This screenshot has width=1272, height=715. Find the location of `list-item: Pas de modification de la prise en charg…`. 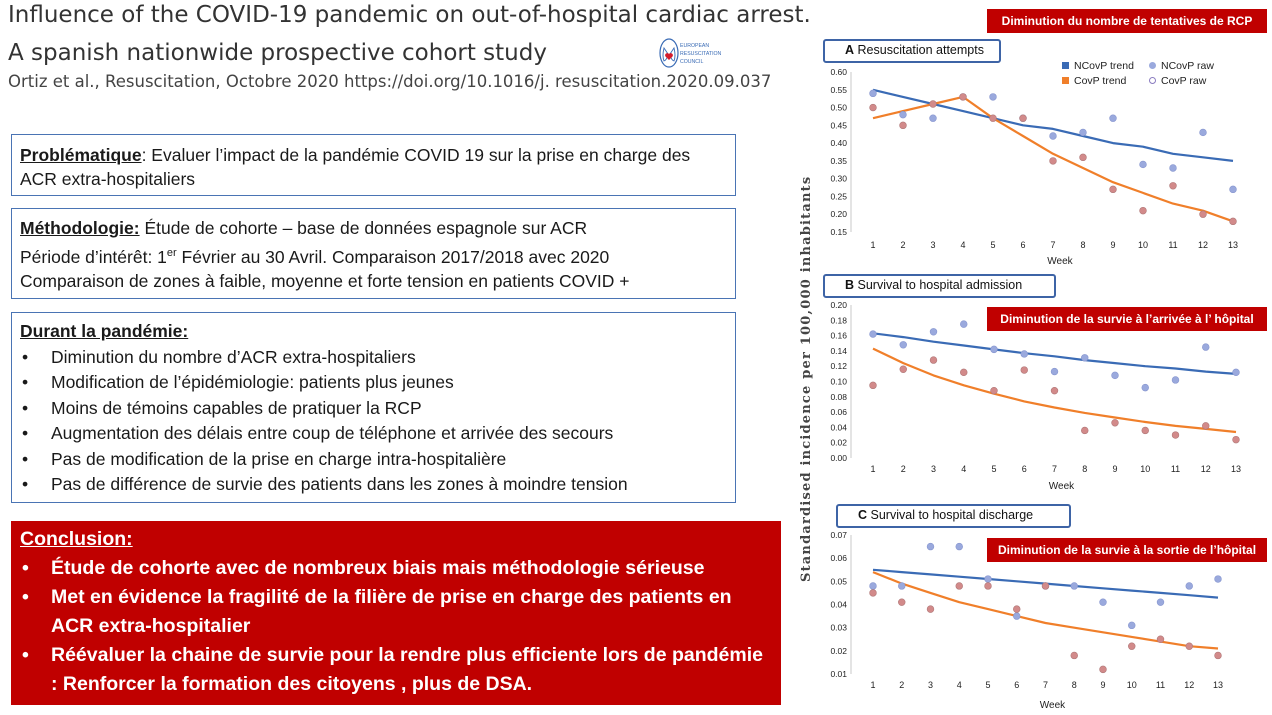

list-item: Pas de modification de la prise en charg… is located at coordinates (373, 460).